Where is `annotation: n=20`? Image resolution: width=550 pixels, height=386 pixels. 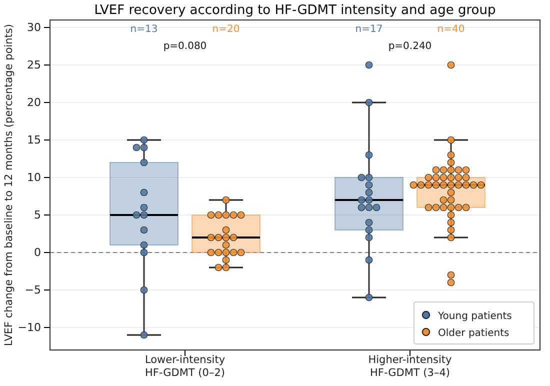 annotation: n=20 is located at coordinates (226, 29).